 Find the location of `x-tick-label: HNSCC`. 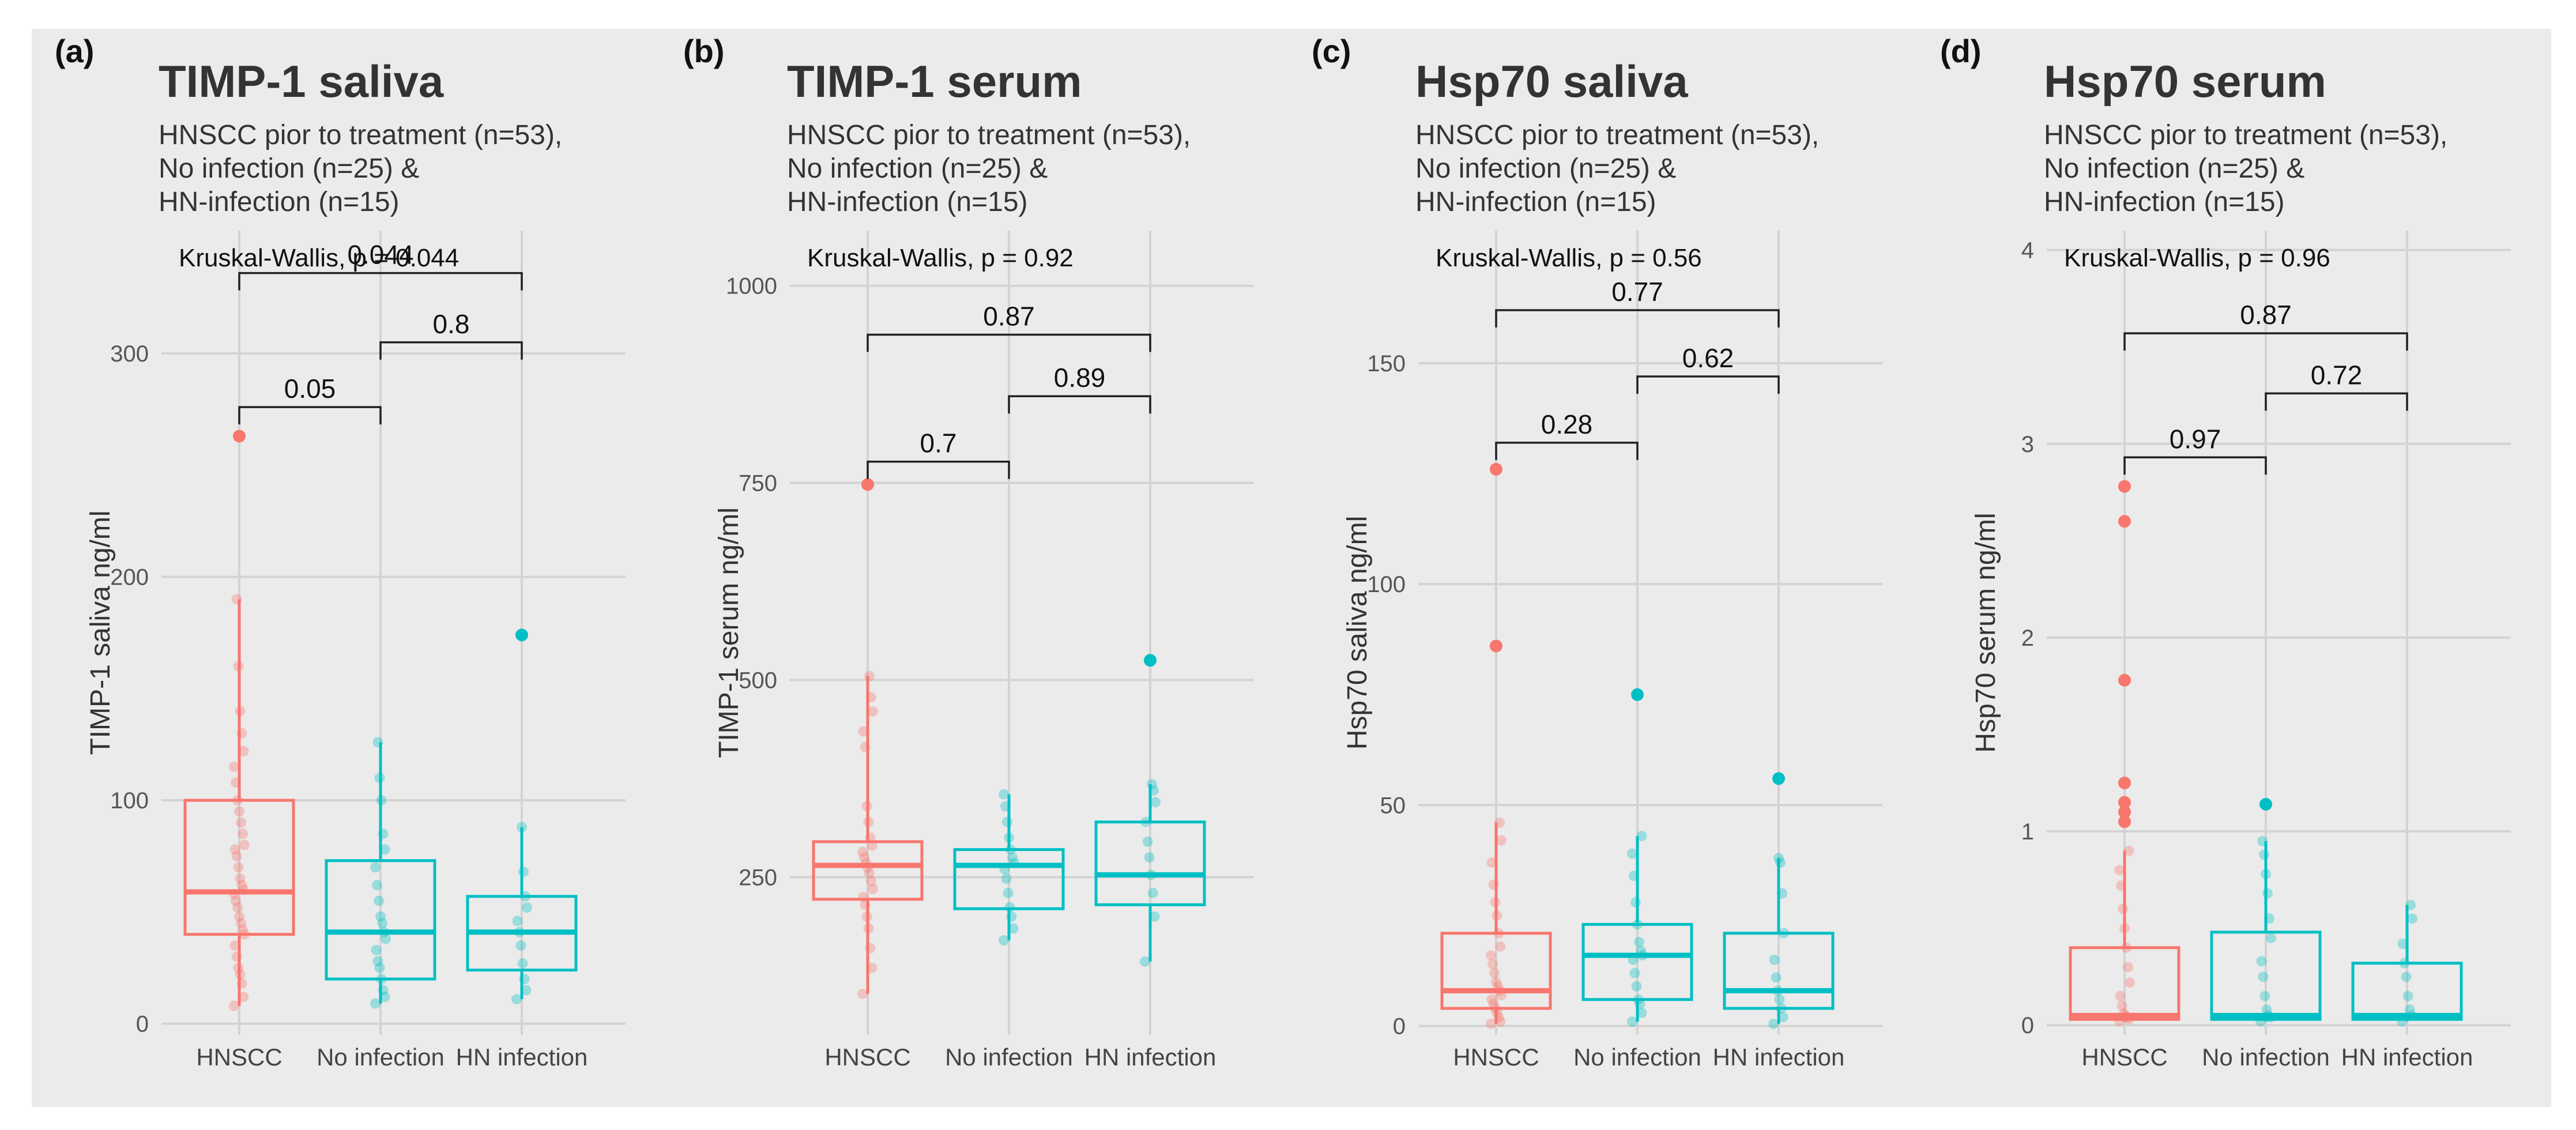

x-tick-label: HNSCC is located at coordinates (239, 1057).